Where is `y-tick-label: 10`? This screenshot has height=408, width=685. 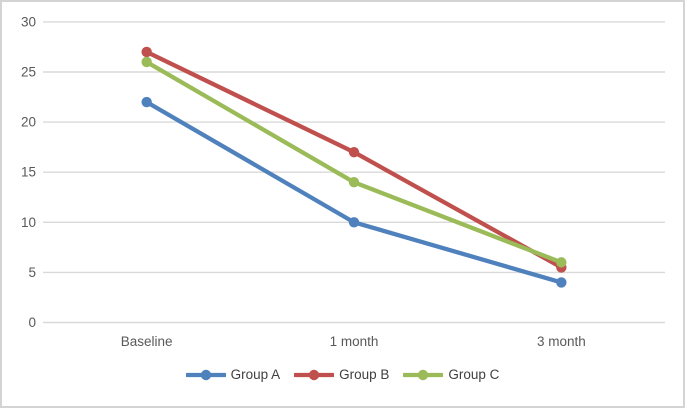 y-tick-label: 10 is located at coordinates (28, 222).